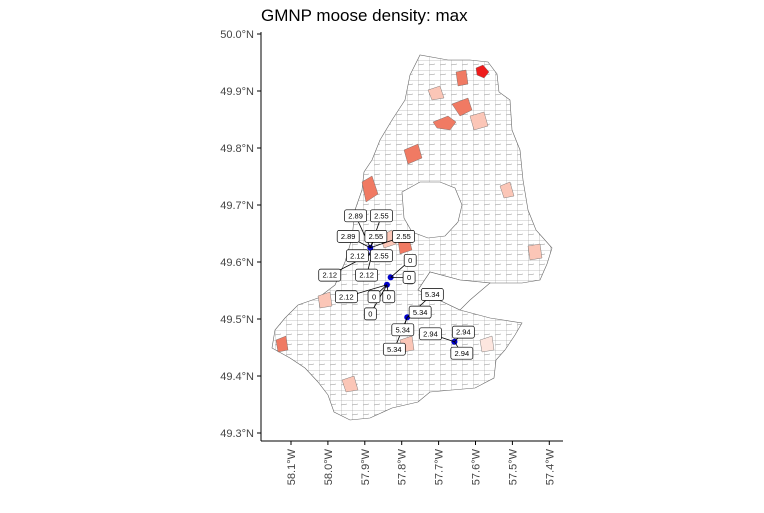 The image size is (764, 513). Describe the element at coordinates (237, 149) in the screenshot. I see `y-tick-label: 49.8°N` at that location.